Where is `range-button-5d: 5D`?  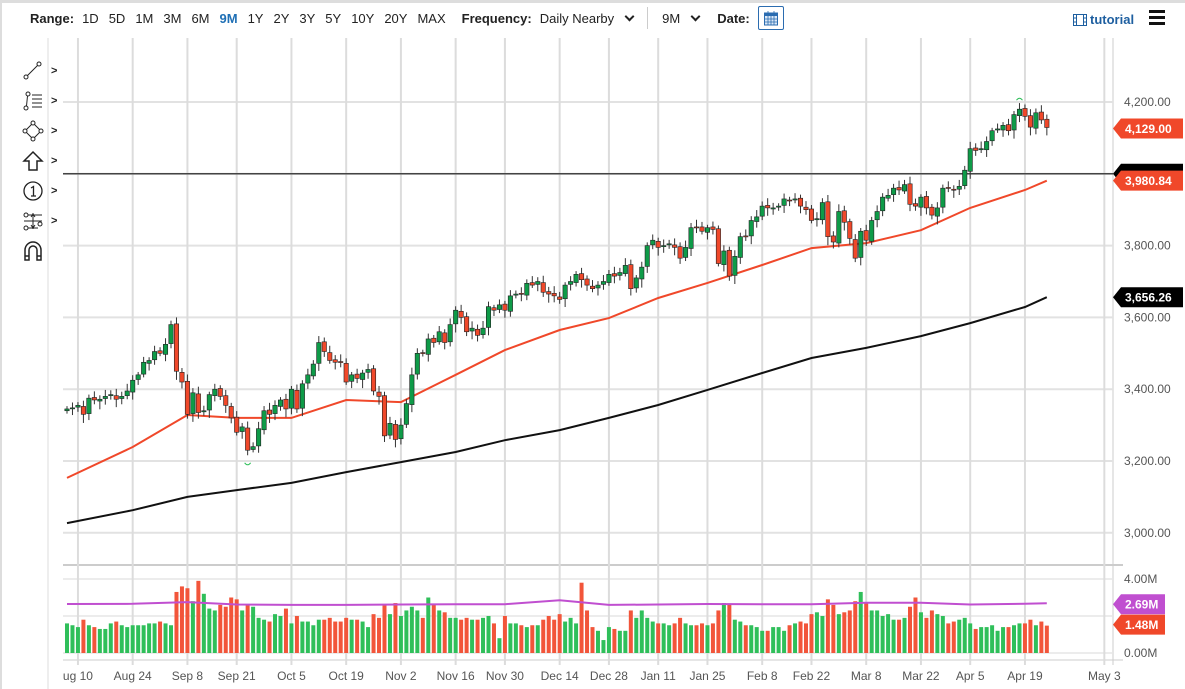
range-button-5d: 5D is located at coordinates (117, 18).